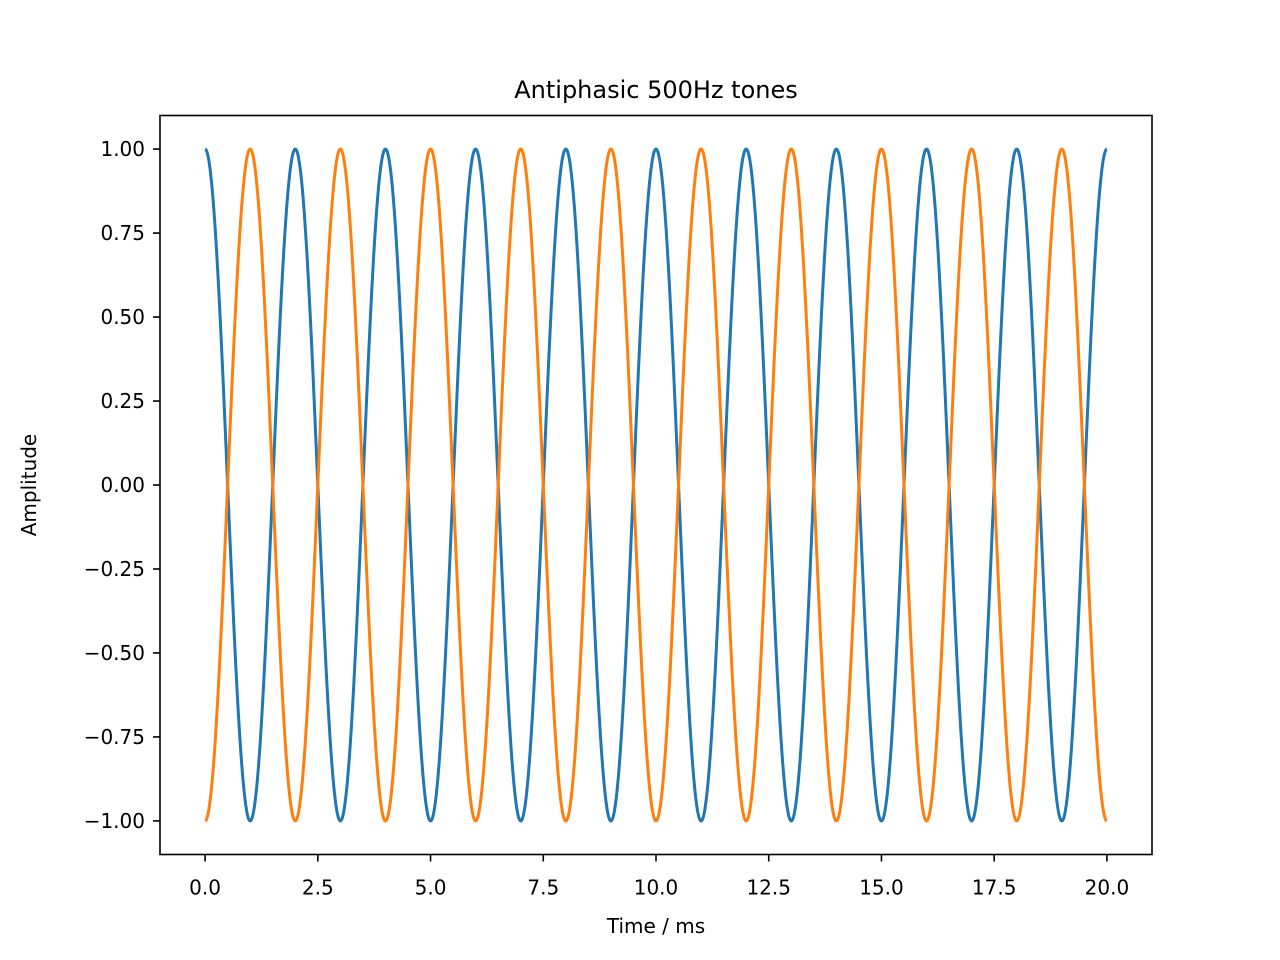  I want to click on y-tick-label: 0.50, so click(122, 317).